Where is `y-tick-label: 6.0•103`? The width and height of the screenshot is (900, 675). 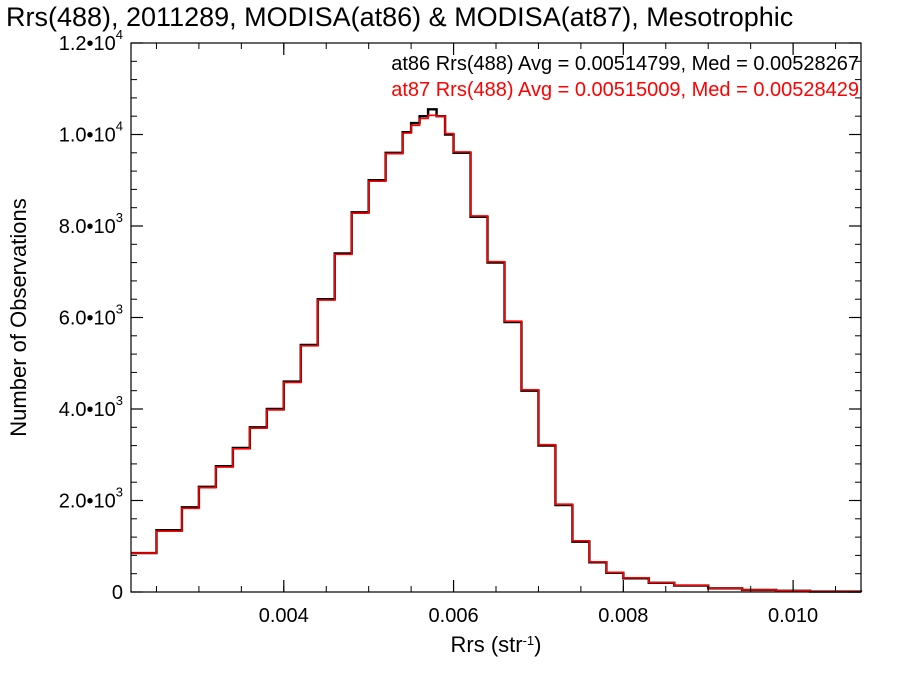
y-tick-label: 6.0•103 is located at coordinates (91, 316).